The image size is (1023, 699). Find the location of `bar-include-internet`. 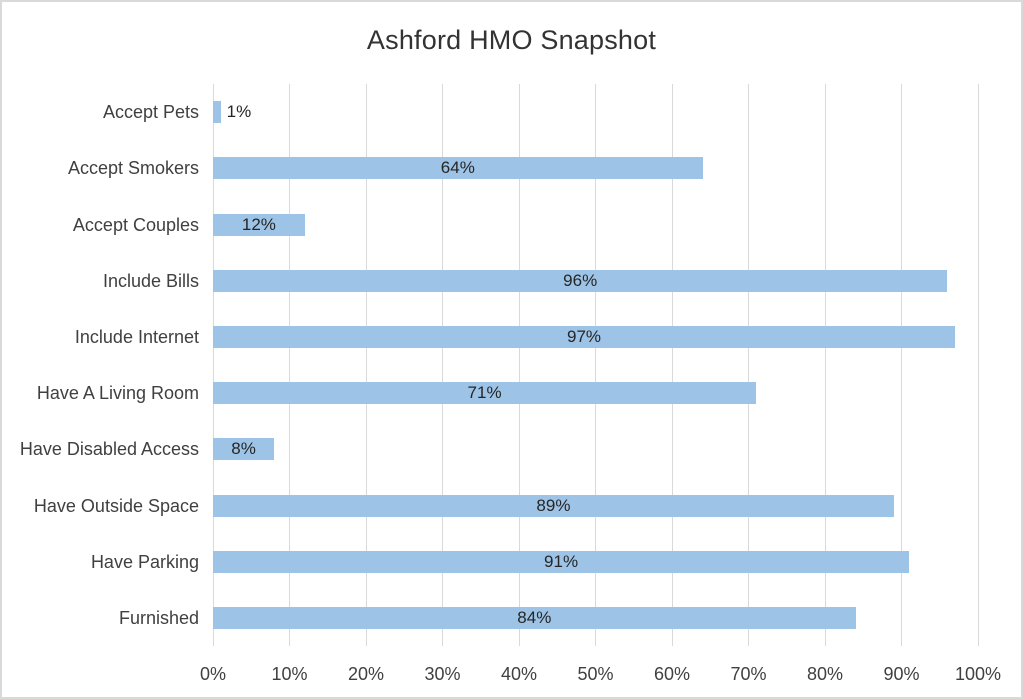

bar-include-internet is located at coordinates (584, 336).